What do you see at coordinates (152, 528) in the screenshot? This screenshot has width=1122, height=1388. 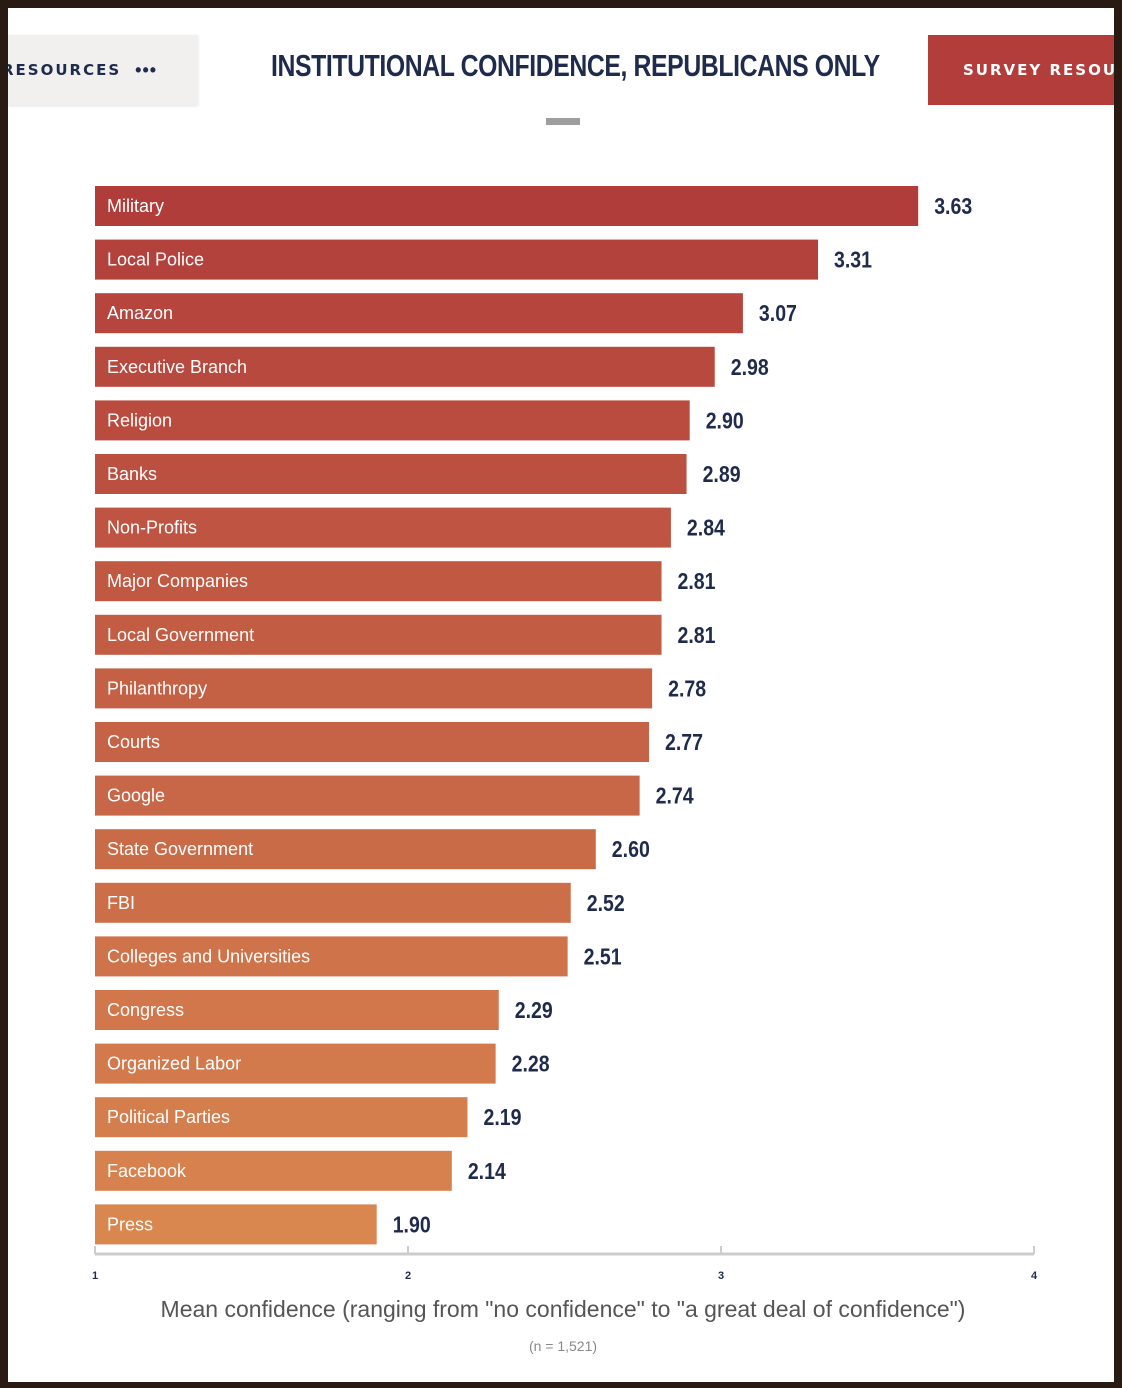 I see `bar-category-label: Non-Profits` at bounding box center [152, 528].